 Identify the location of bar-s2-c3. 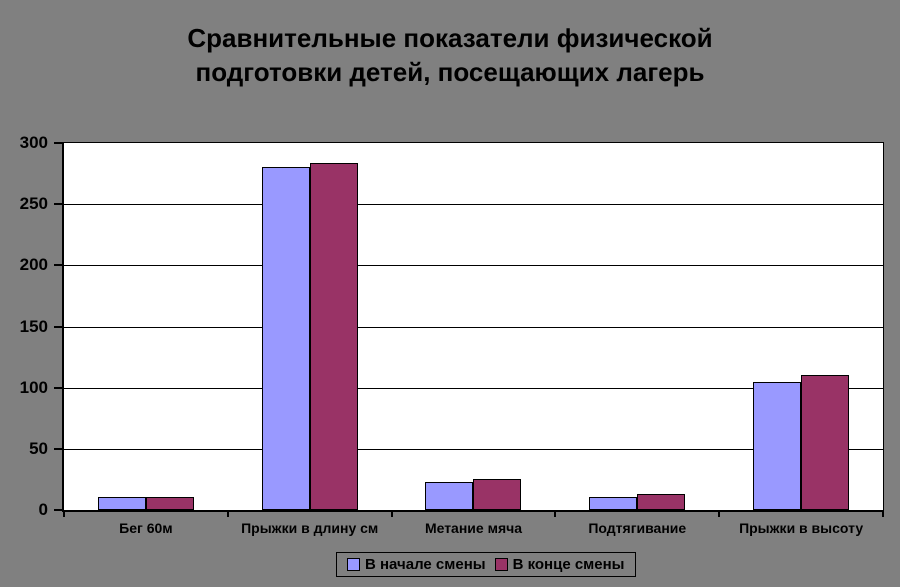
(661, 502).